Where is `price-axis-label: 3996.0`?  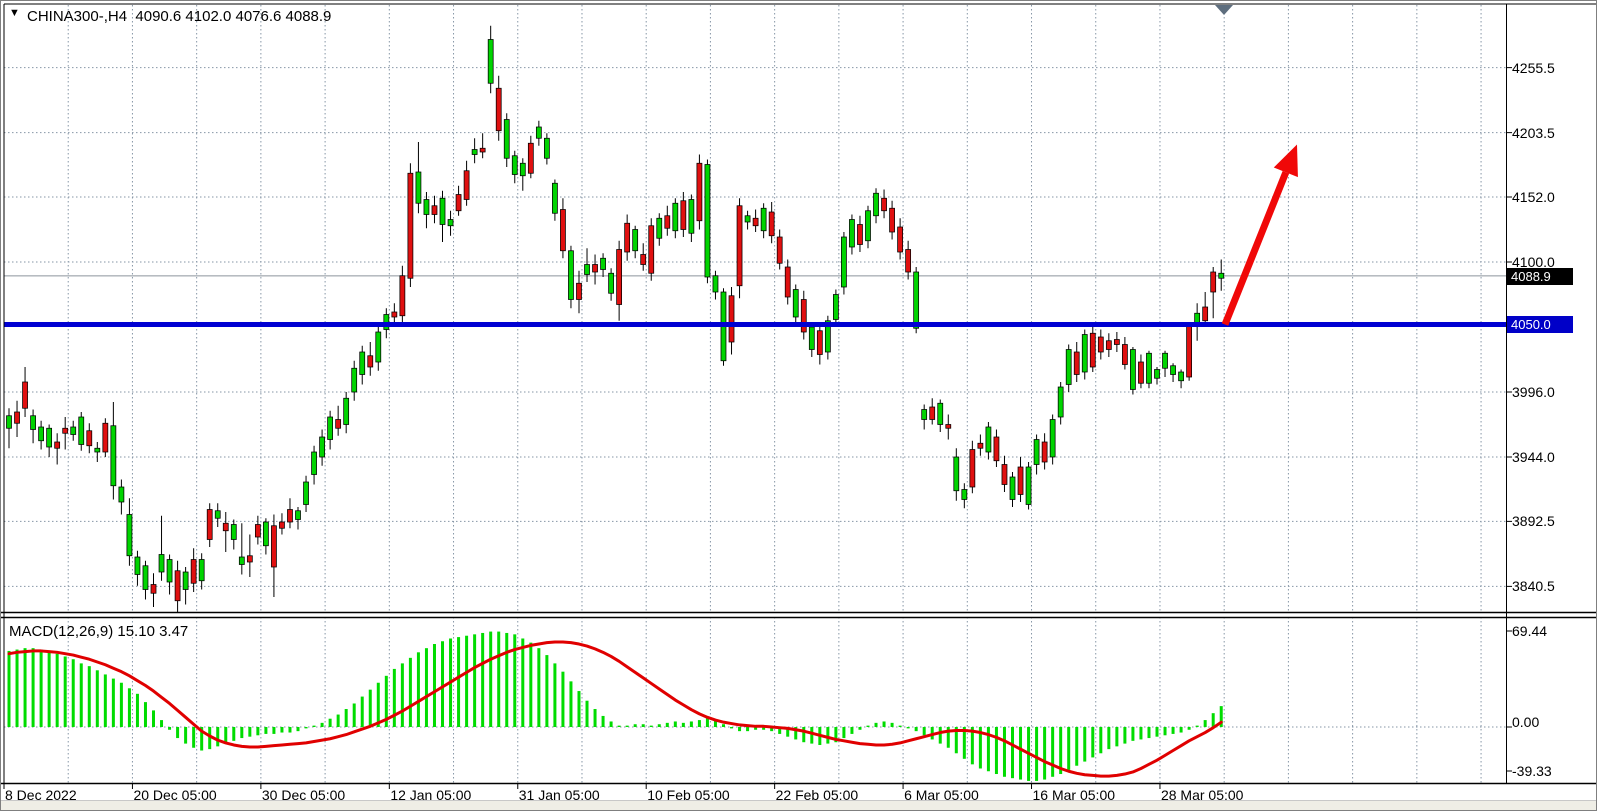 price-axis-label: 3996.0 is located at coordinates (1533, 392).